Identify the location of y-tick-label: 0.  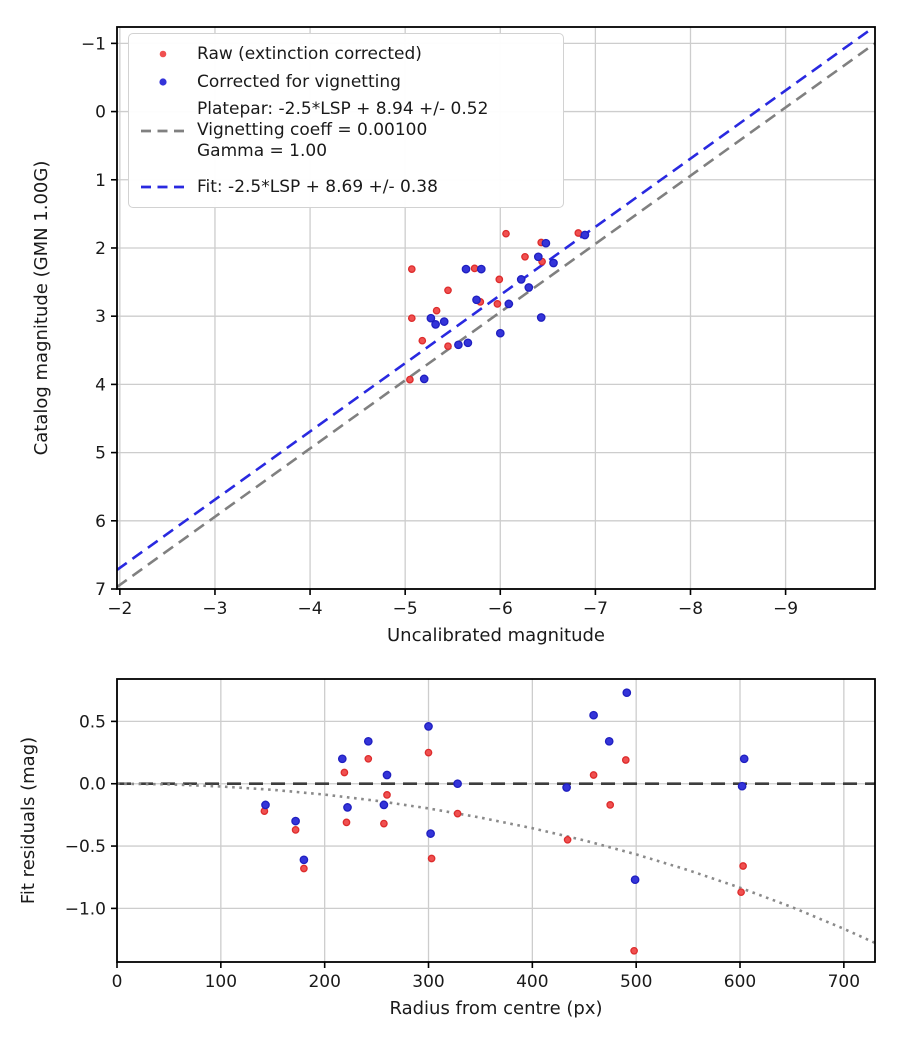
(100, 113).